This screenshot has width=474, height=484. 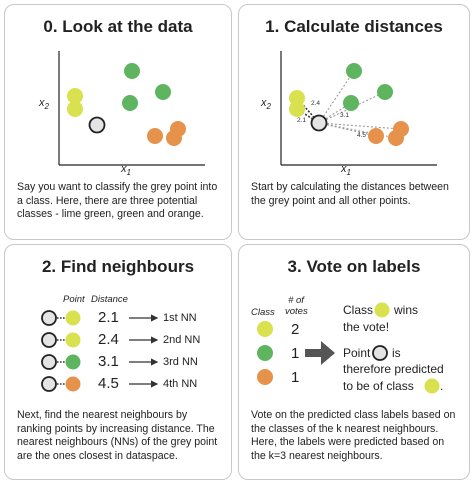 What do you see at coordinates (100, 351) in the screenshot?
I see `neighbour-ranking` at bounding box center [100, 351].